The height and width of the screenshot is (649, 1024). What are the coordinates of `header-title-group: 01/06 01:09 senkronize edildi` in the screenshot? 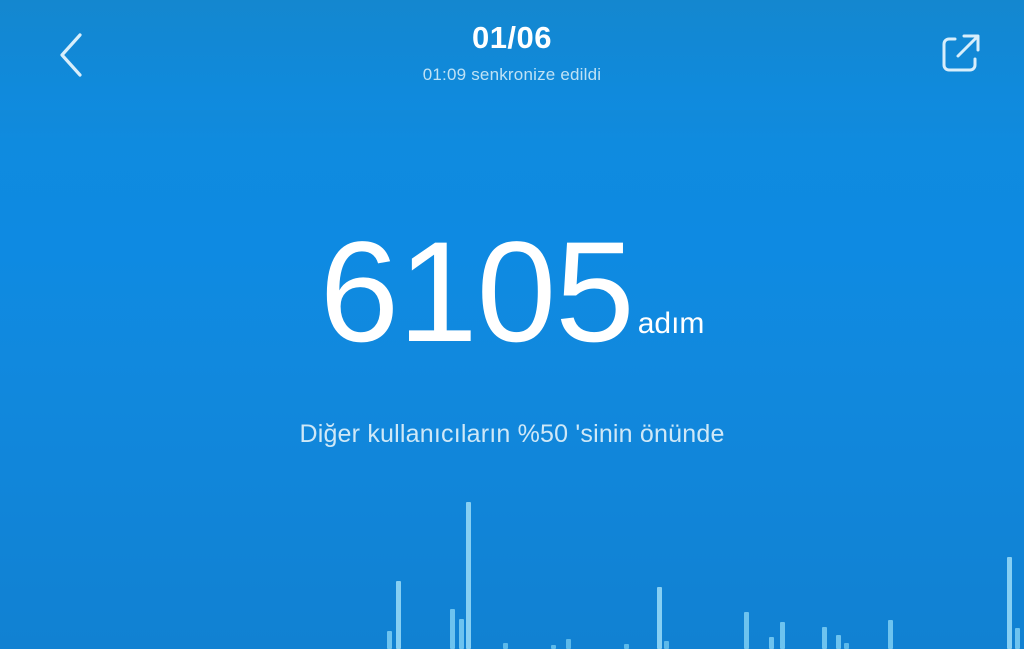 It's located at (512, 53).